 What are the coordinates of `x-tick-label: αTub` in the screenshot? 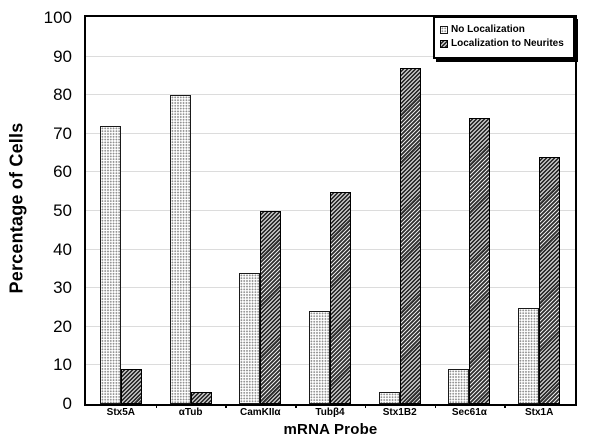 It's located at (190, 412).